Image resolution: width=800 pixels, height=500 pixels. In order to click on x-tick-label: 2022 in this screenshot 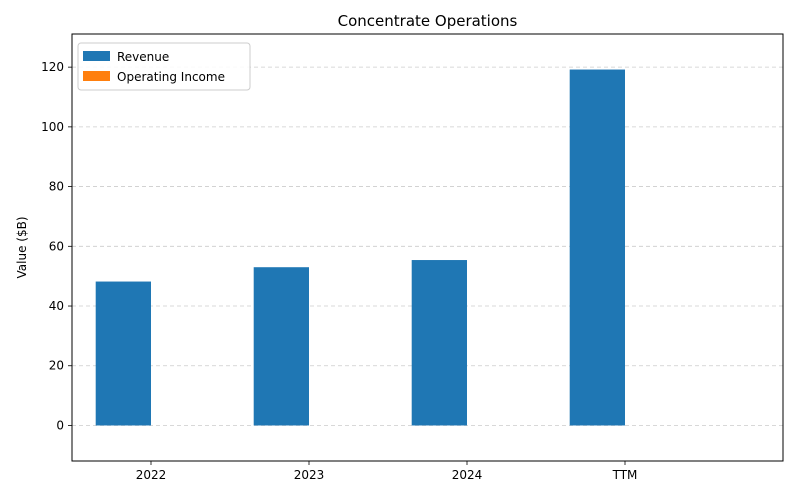, I will do `click(151, 475)`.